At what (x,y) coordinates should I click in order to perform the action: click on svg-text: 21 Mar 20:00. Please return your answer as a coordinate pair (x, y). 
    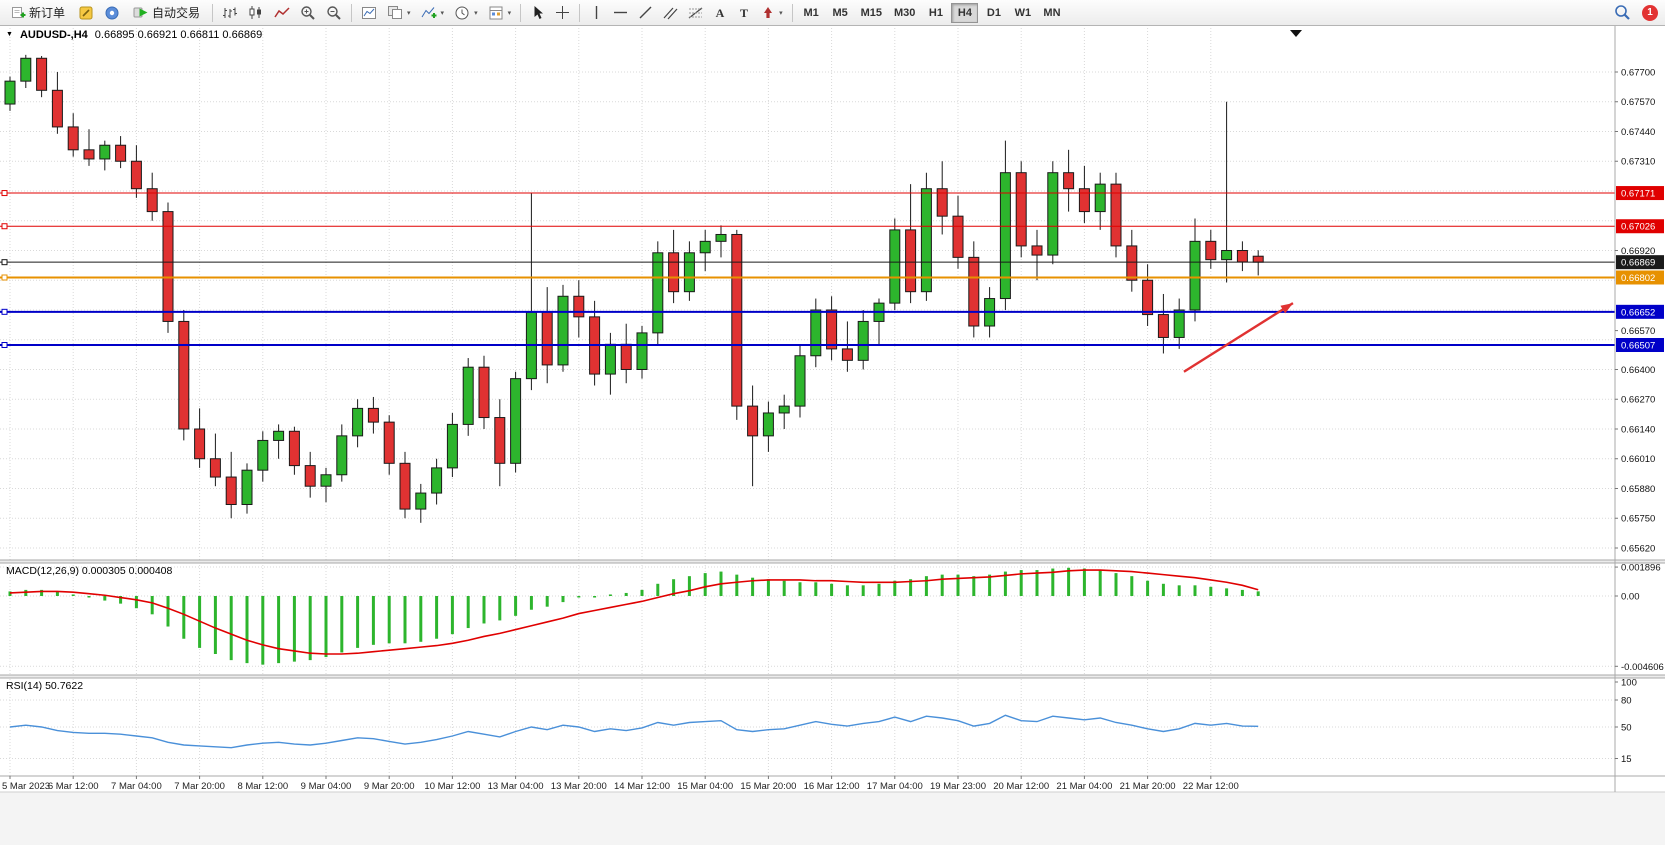
    Looking at the image, I should click on (1148, 786).